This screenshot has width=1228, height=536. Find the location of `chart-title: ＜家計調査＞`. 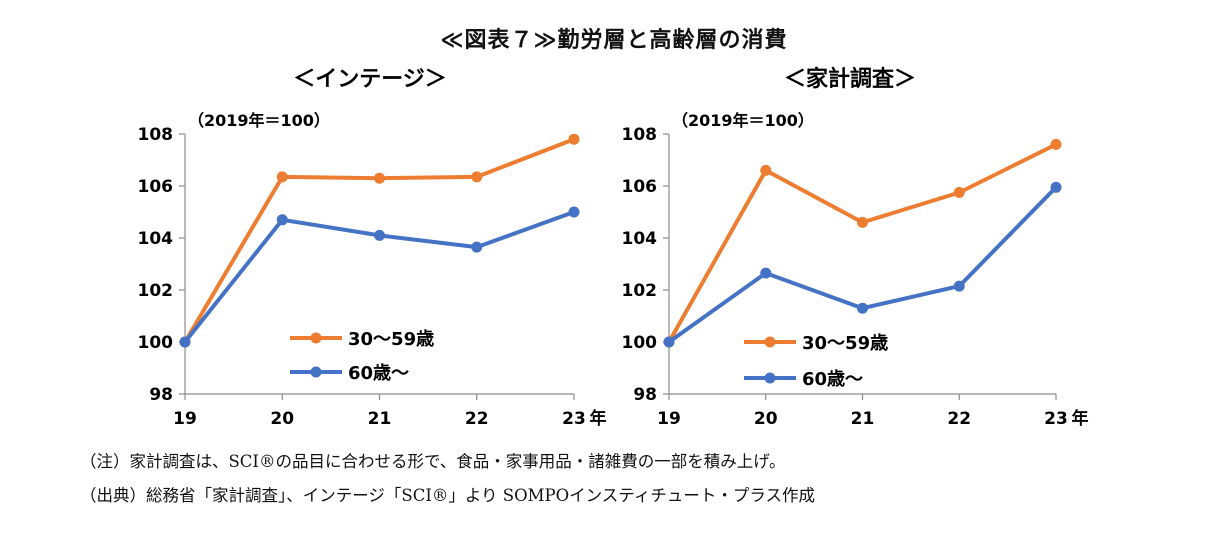

chart-title: ＜家計調査＞ is located at coordinates (850, 79).